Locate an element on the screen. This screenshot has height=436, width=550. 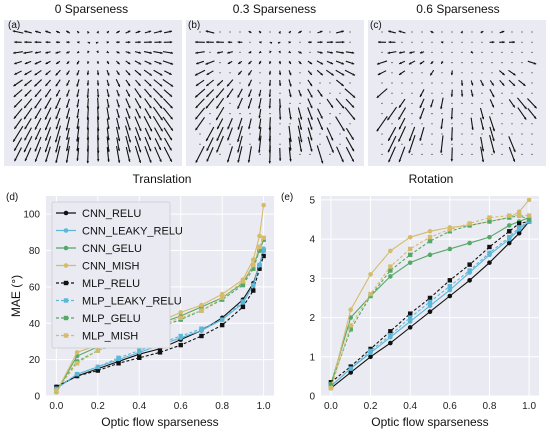
series-line-mlp_leaky_relu is located at coordinates (430, 304).